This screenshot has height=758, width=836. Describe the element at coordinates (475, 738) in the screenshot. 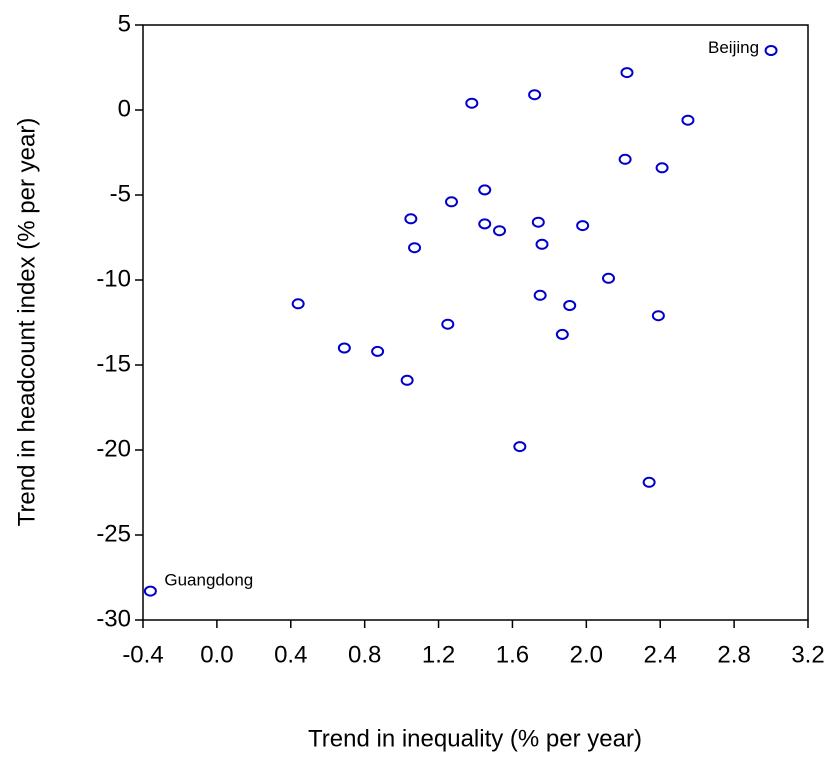

I see `x-axis-title: Trend in inequality (% per year)` at that location.